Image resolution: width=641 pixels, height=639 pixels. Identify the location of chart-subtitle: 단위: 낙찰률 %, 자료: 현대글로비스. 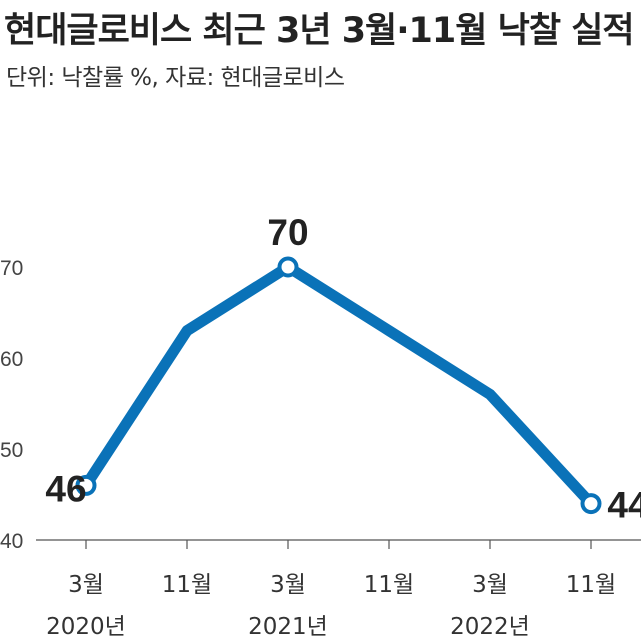
(175, 78).